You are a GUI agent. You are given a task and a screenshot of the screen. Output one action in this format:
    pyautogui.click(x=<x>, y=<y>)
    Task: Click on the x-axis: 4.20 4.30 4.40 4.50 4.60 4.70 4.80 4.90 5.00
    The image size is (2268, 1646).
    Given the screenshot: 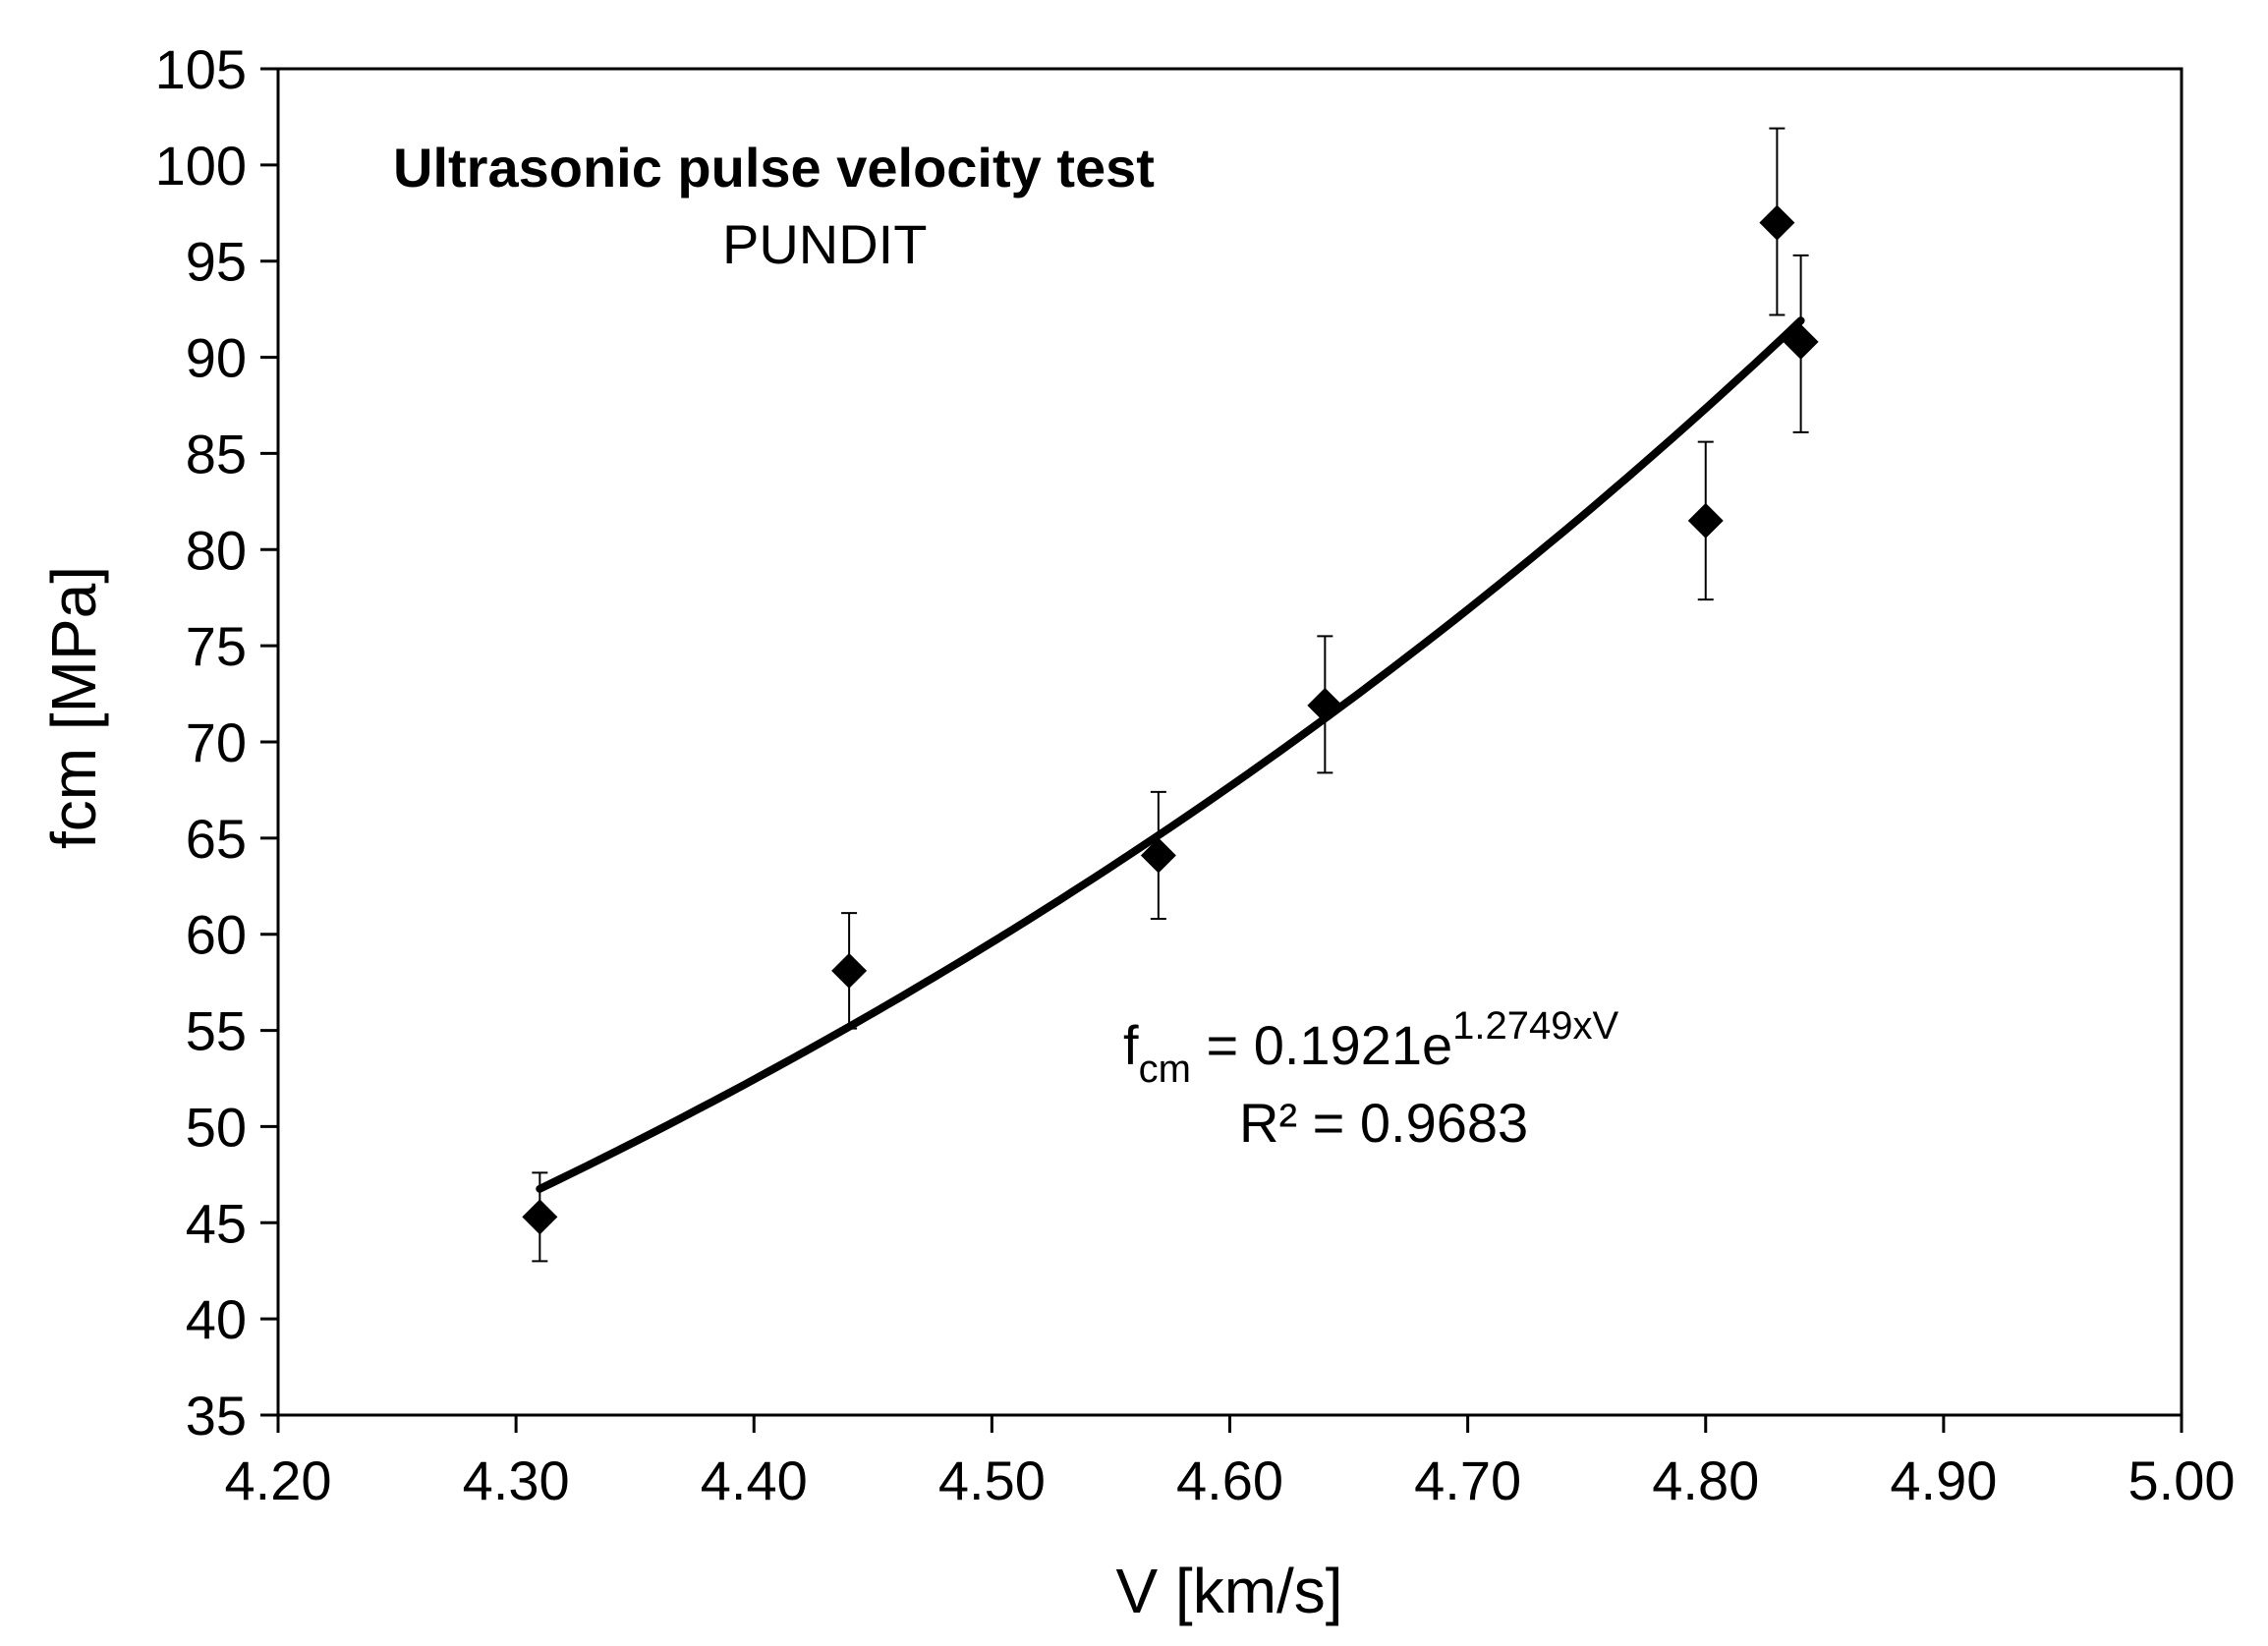 What is the action you would take?
    pyautogui.click(x=1231, y=1463)
    